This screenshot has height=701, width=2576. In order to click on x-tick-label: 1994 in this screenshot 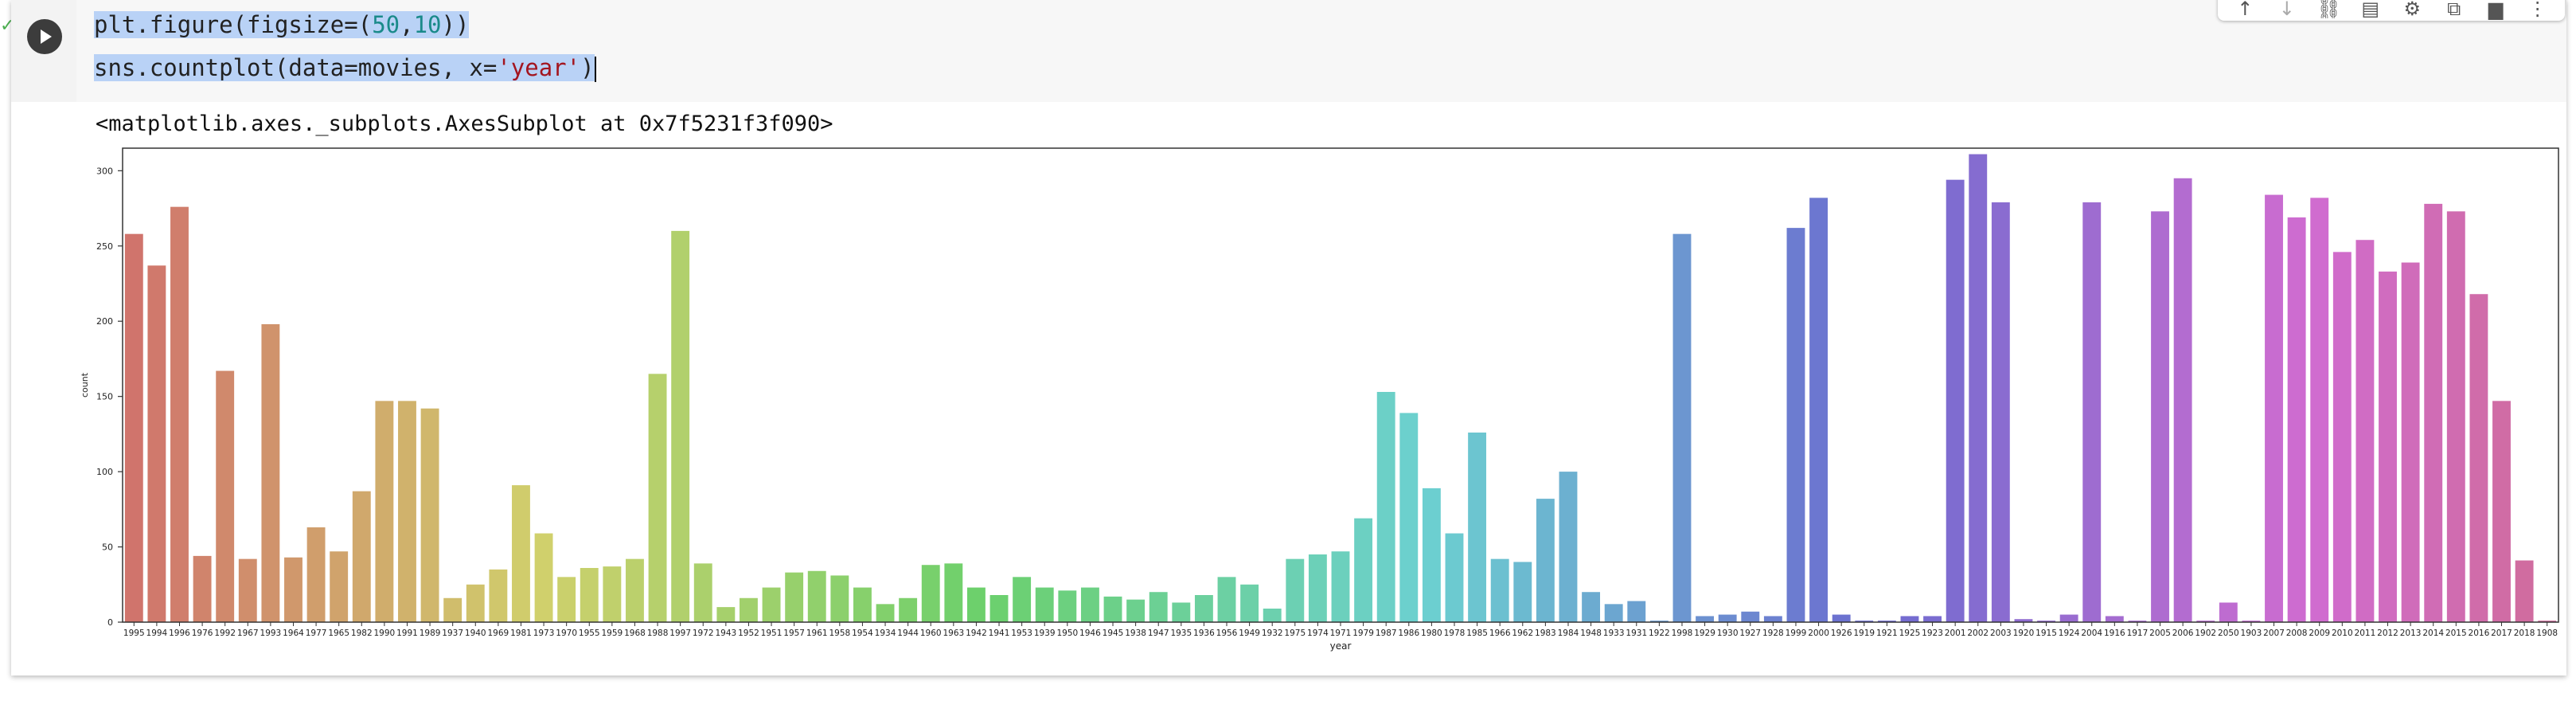, I will do `click(157, 633)`.